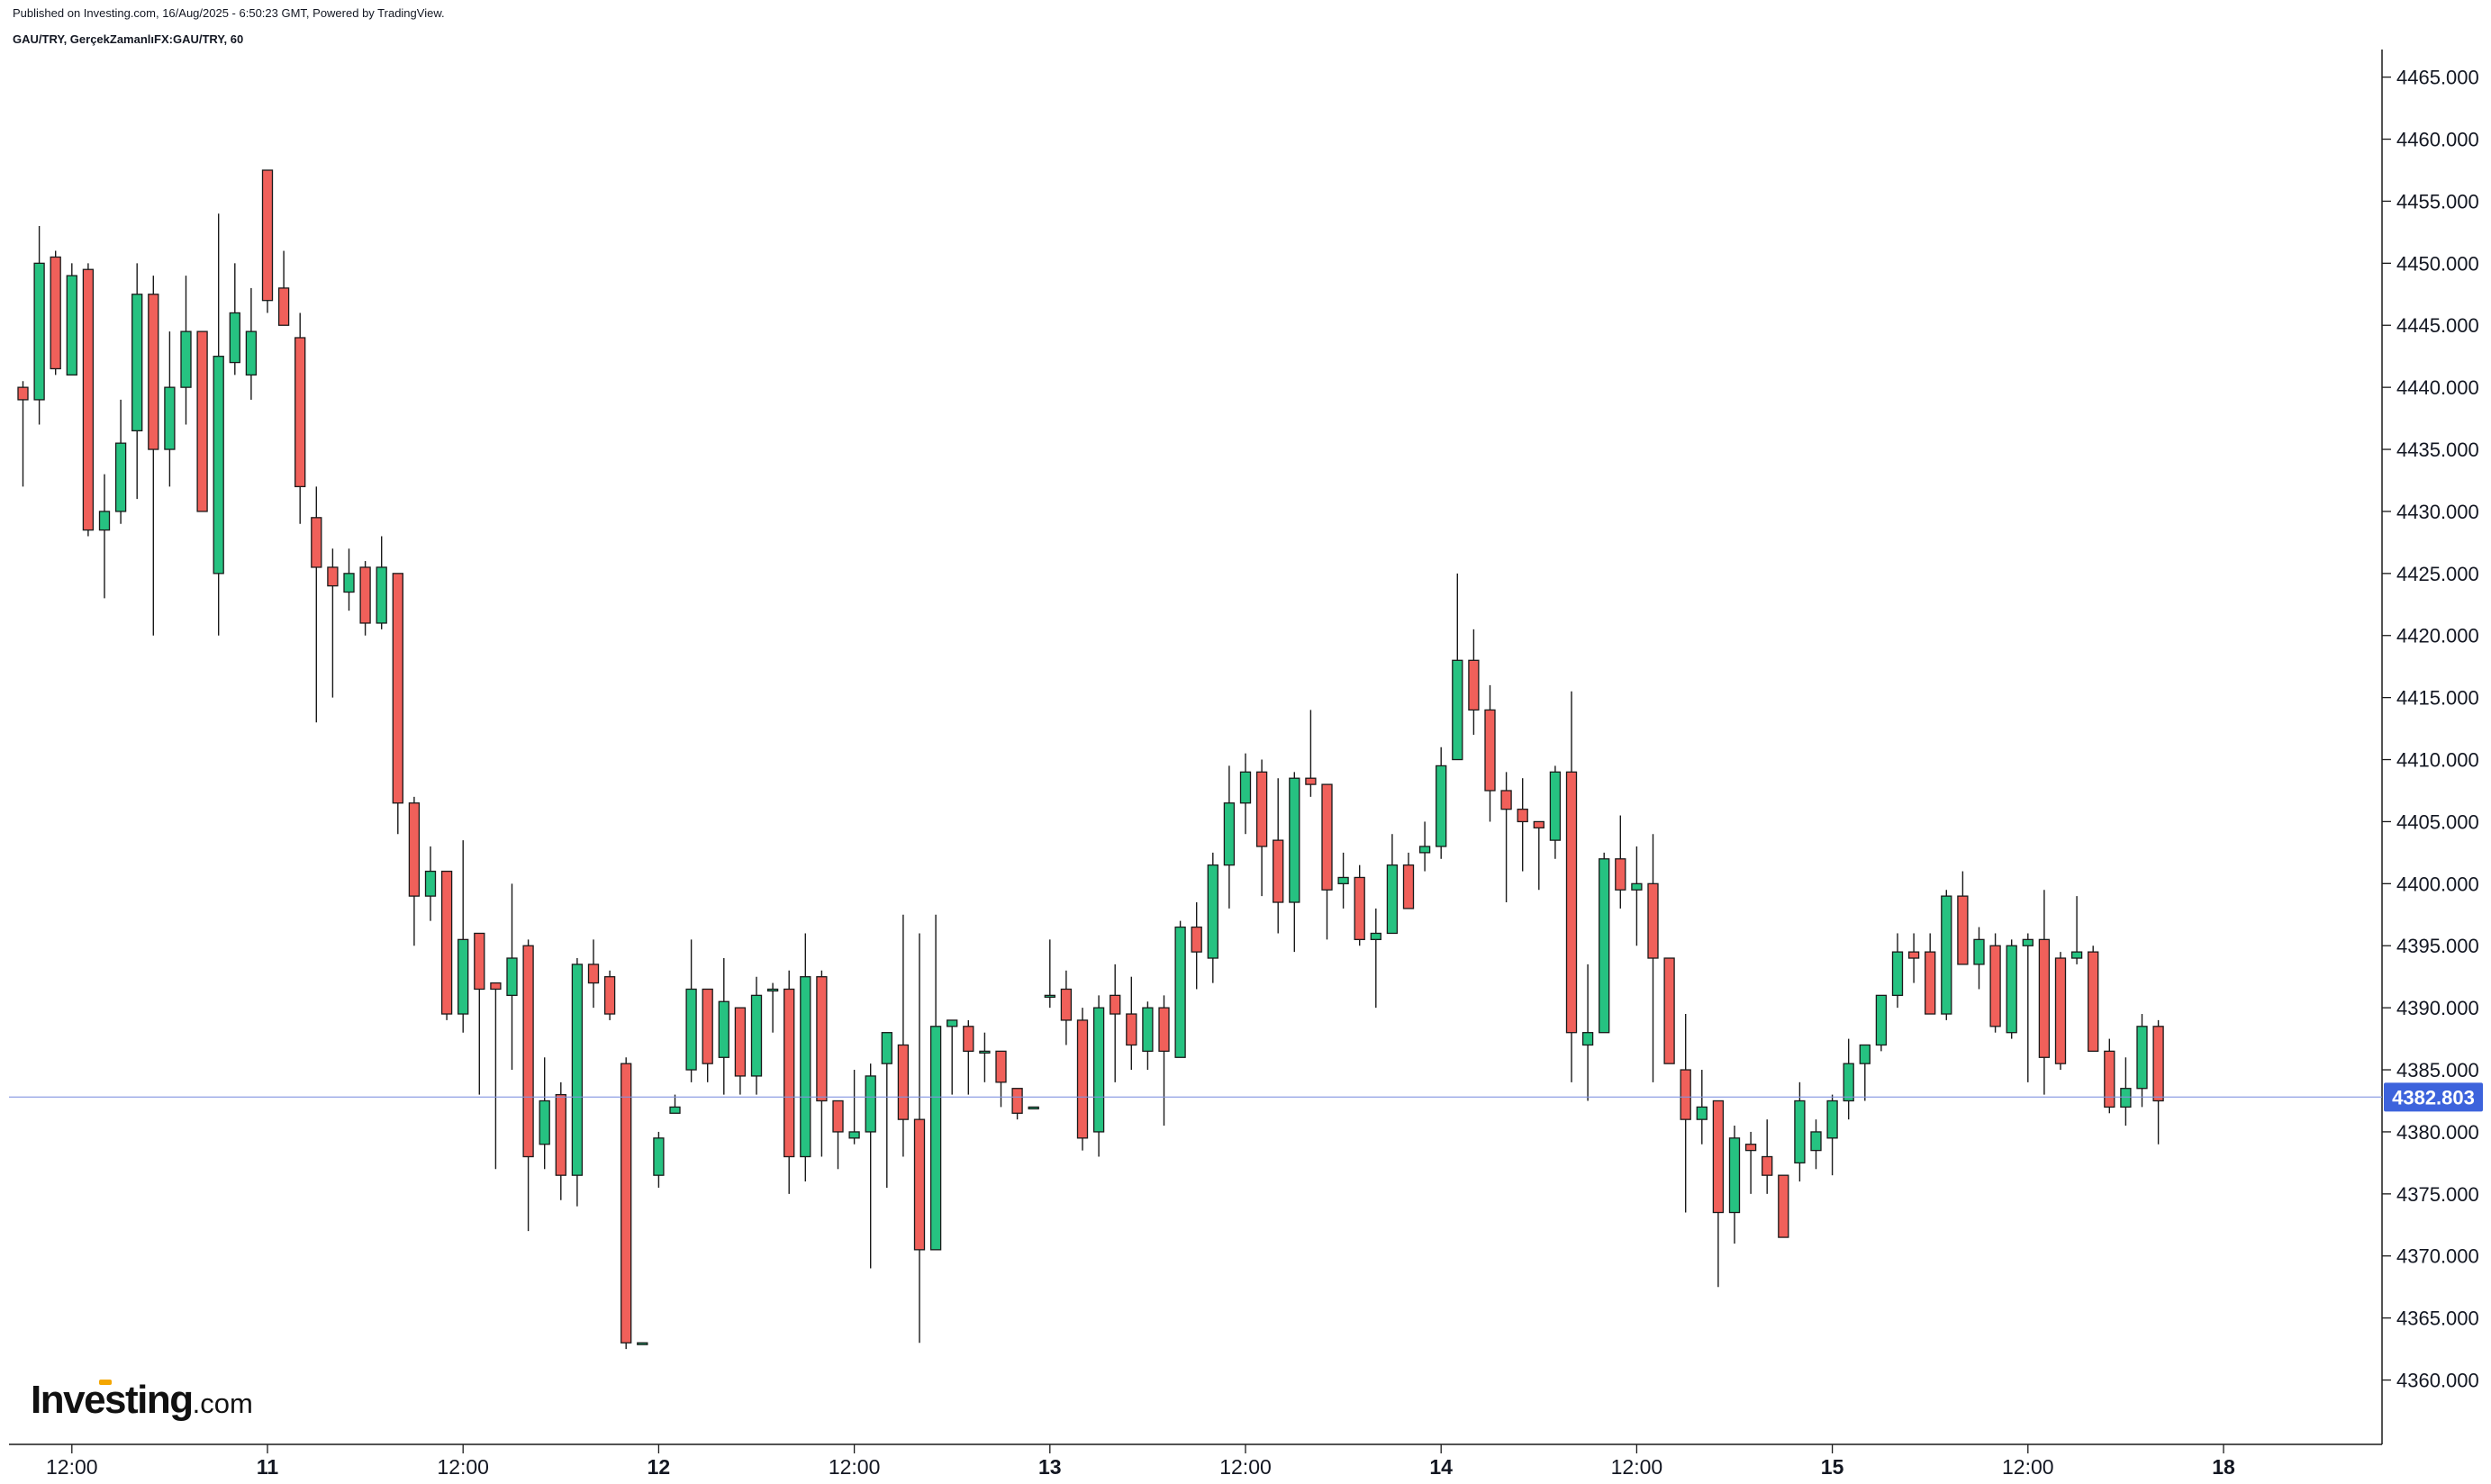  What do you see at coordinates (463, 1467) in the screenshot?
I see `x-tick-label: 12:00` at bounding box center [463, 1467].